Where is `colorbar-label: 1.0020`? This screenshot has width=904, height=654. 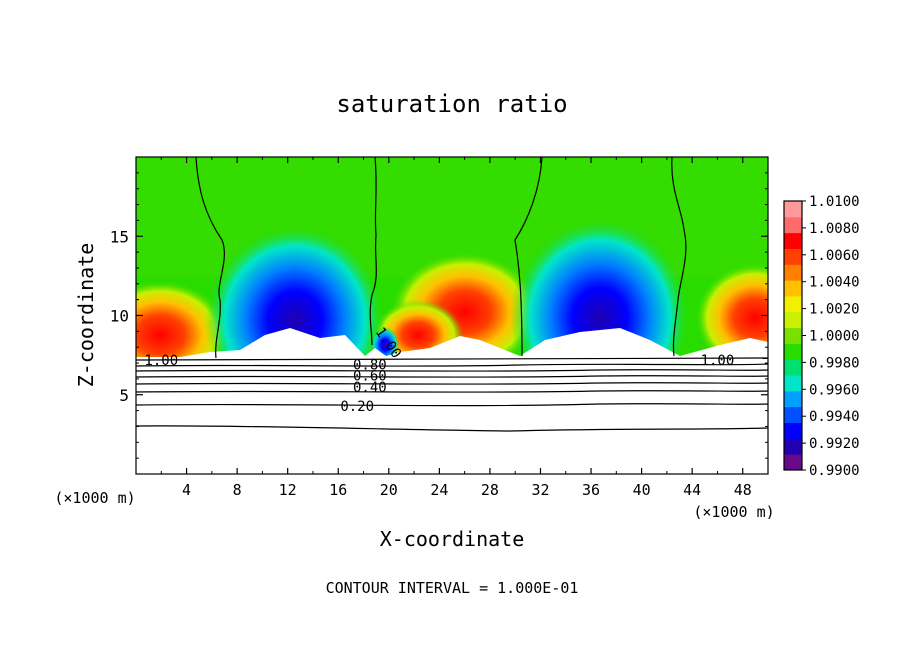 colorbar-label: 1.0020 is located at coordinates (834, 310).